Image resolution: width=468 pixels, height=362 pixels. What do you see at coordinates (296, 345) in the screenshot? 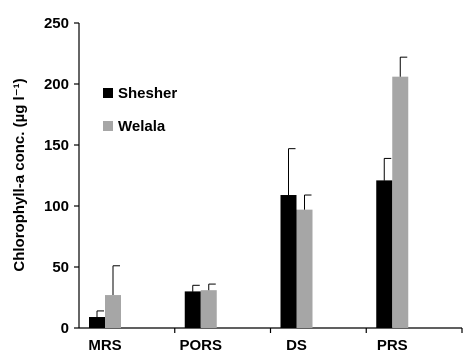
I see `x-category-label: DS` at bounding box center [296, 345].